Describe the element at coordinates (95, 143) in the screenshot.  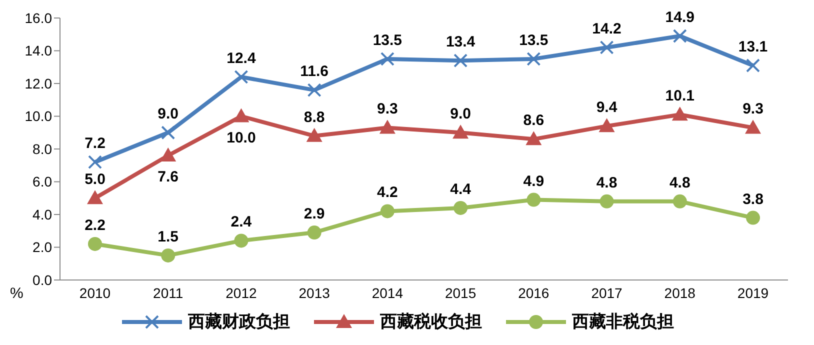
I see `data-label: 7.2` at that location.